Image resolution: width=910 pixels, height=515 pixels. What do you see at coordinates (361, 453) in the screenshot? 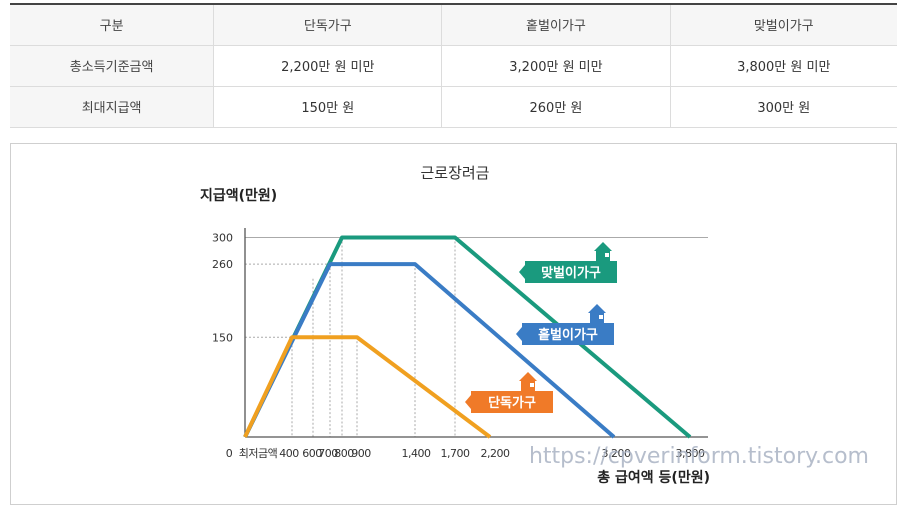
I see `x-tick-label: 900` at bounding box center [361, 453].